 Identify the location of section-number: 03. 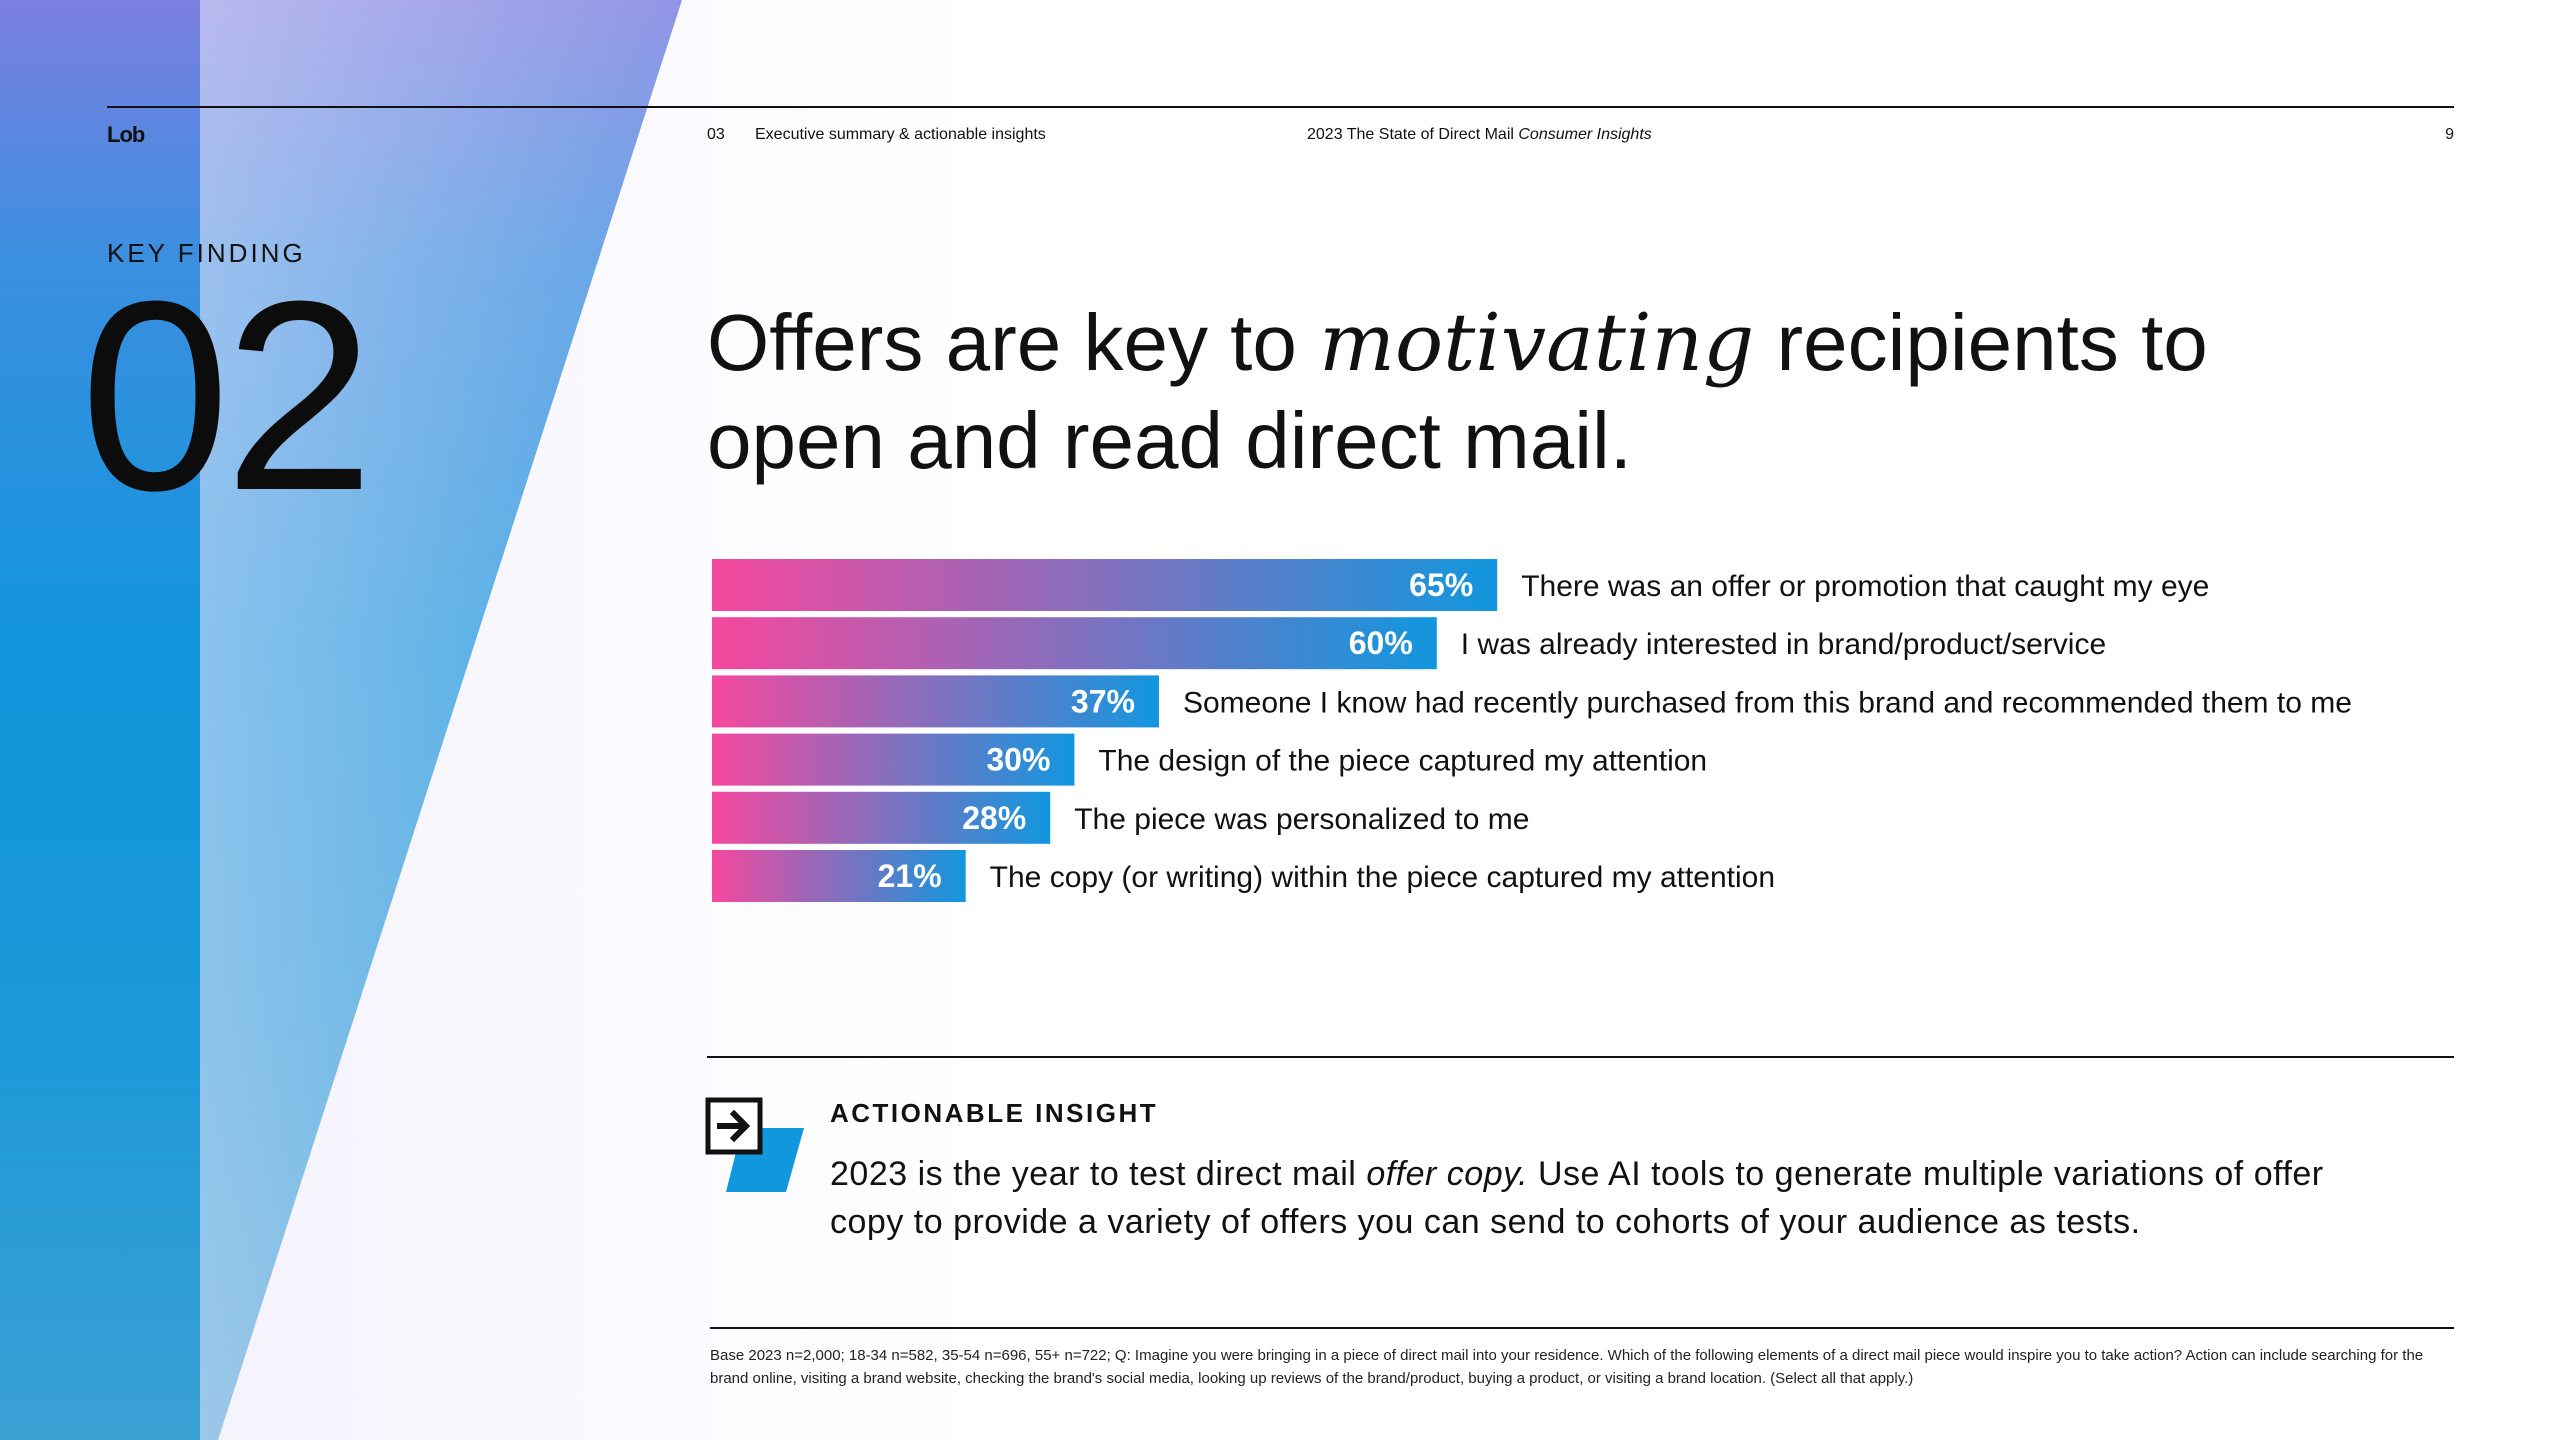
(716, 134).